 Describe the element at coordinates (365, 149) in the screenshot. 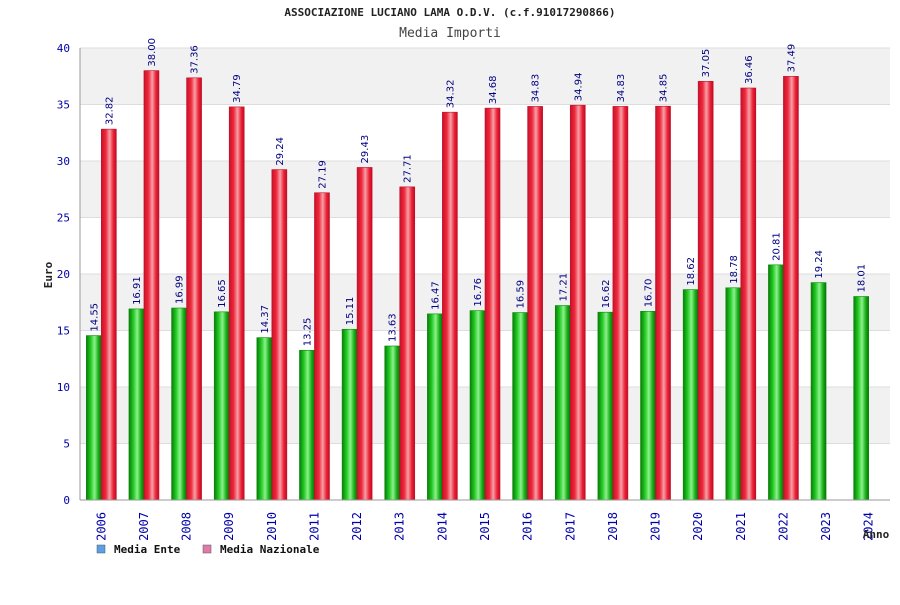

I see `data-label-media-nazionale: 29.43` at that location.